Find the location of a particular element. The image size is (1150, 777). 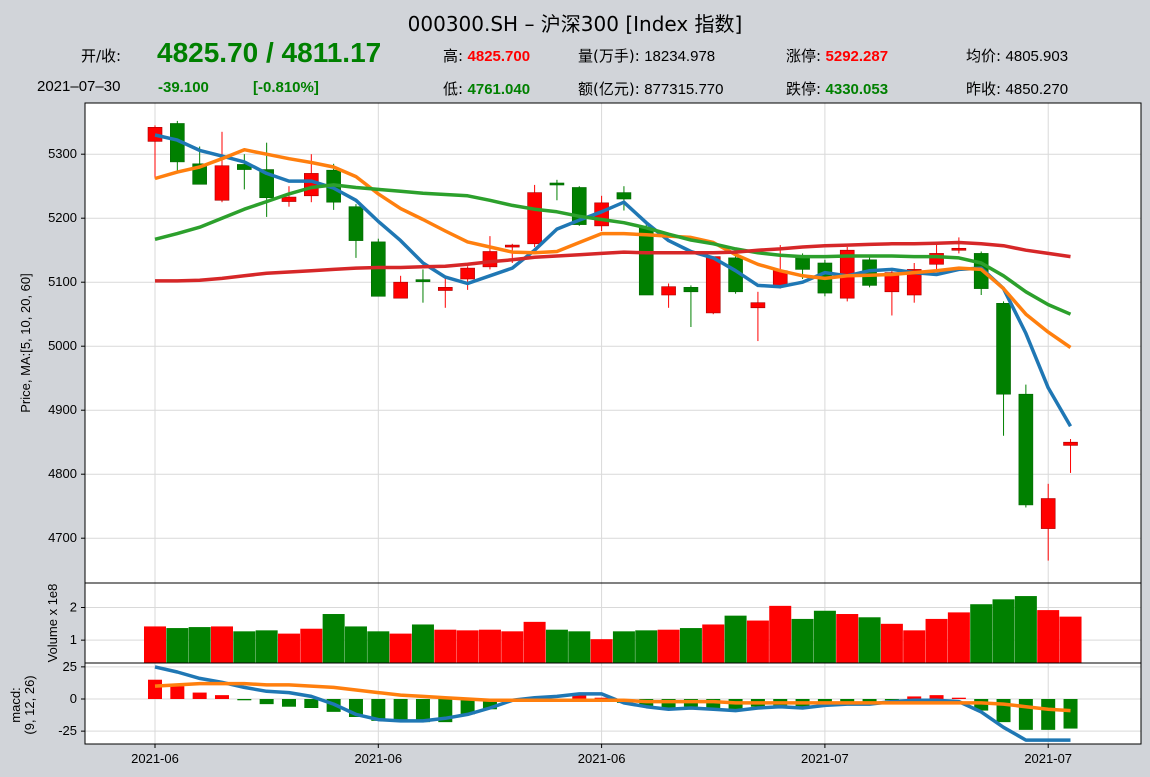

ma-line-ma60 is located at coordinates (613, 261).